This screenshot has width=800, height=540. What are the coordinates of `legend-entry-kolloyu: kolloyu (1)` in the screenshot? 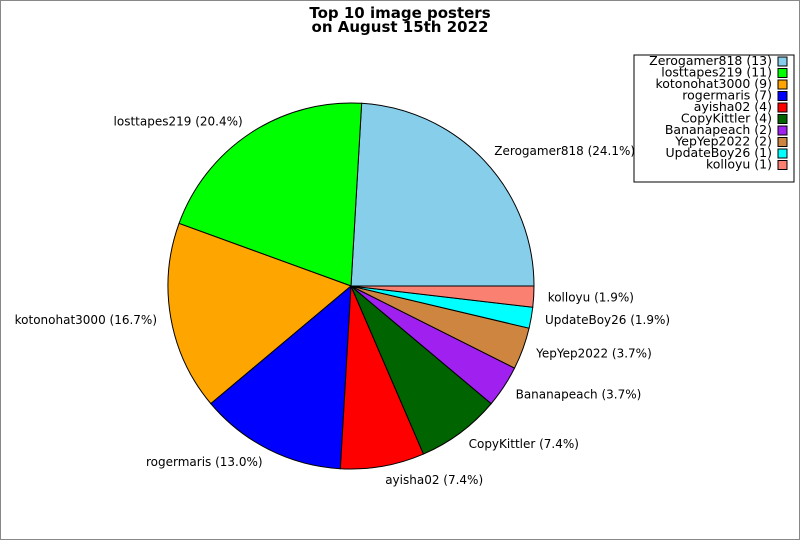 It's located at (739, 164).